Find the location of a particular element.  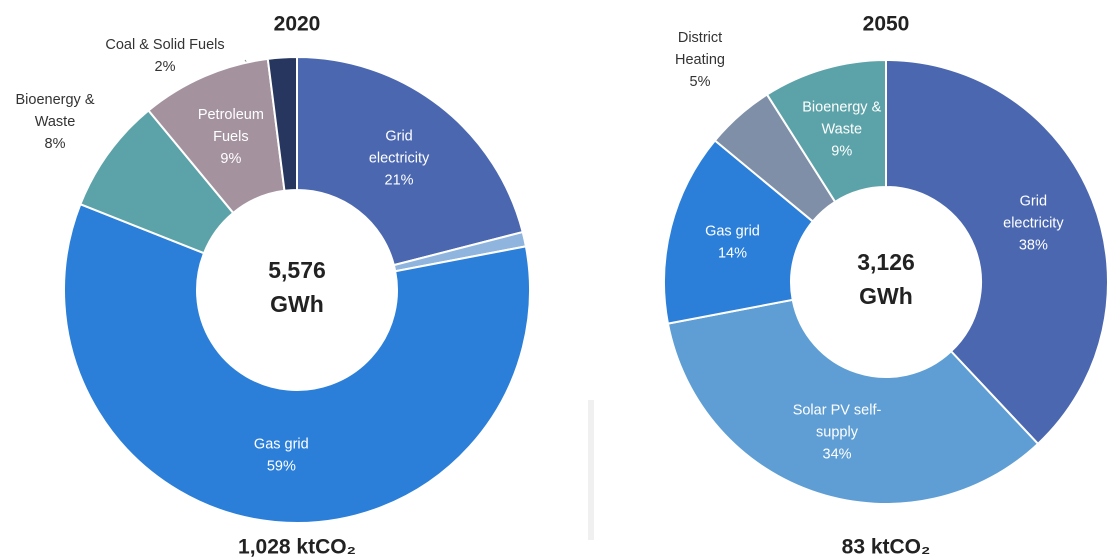

divider is located at coordinates (591, 470).